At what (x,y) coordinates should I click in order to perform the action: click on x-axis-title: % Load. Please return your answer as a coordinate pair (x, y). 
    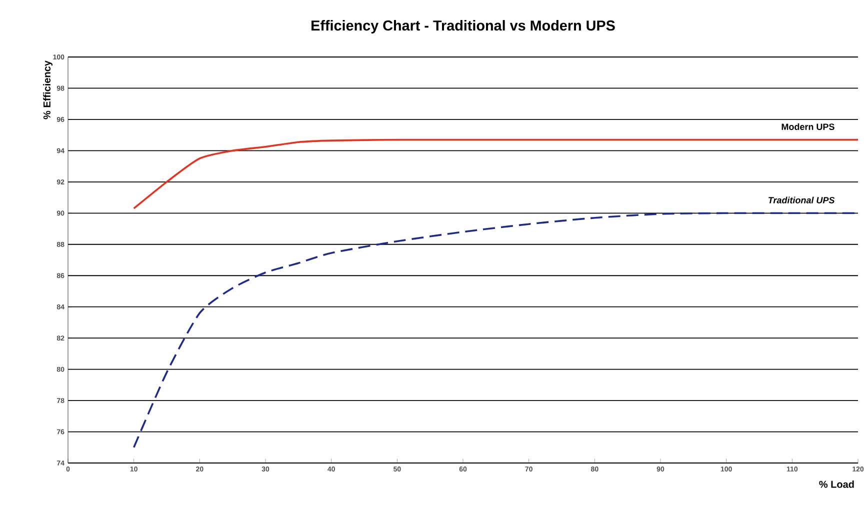
    Looking at the image, I should click on (836, 484).